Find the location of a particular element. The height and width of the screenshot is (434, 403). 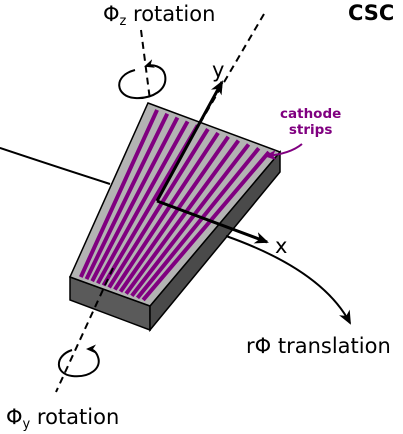

y-axis-label: y is located at coordinates (218, 70).